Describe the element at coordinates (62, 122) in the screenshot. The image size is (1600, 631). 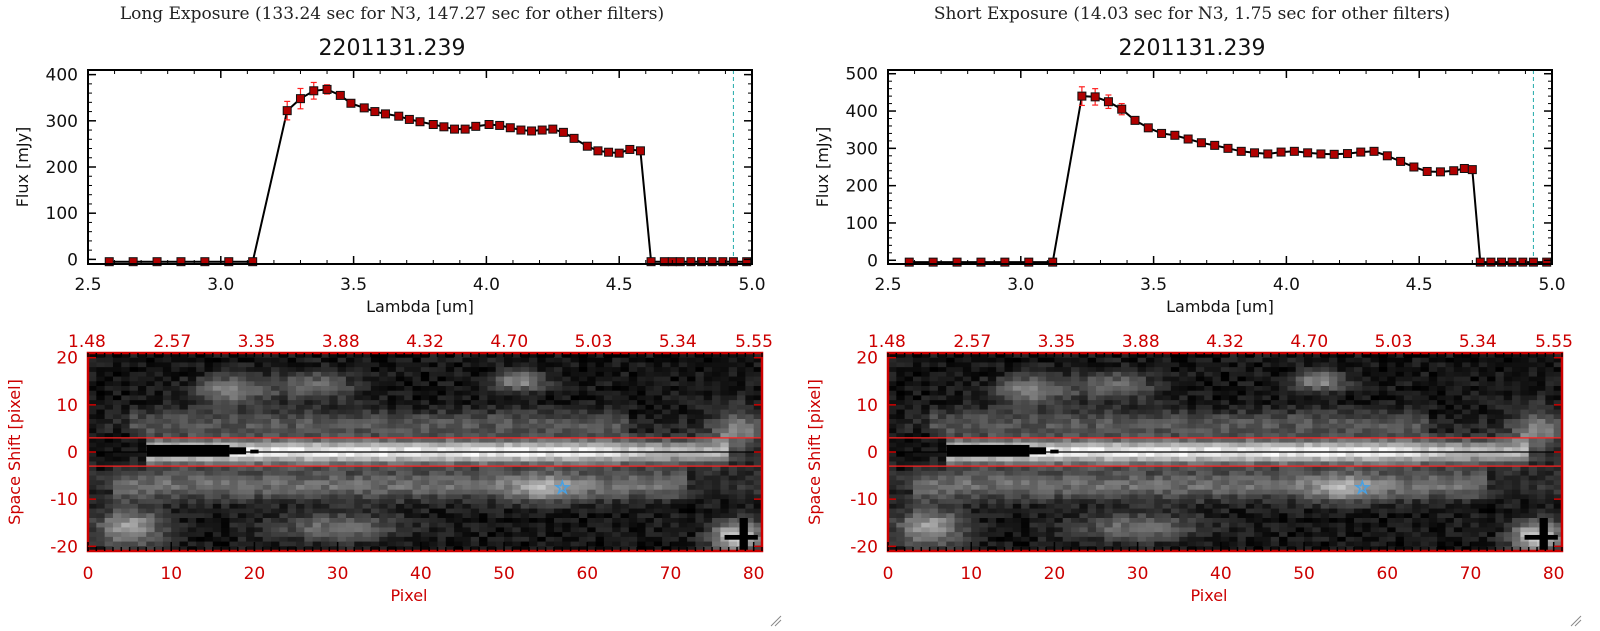
I see `y-tick-label: 300` at that location.